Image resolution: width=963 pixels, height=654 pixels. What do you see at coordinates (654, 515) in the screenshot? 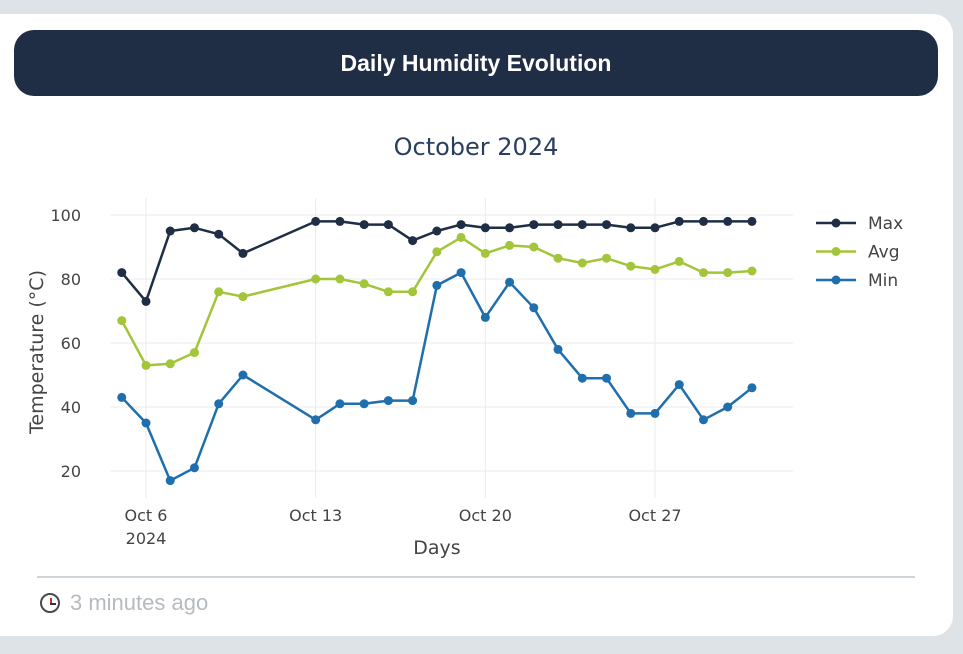
I see `x-tick-label: Oct 27` at bounding box center [654, 515].